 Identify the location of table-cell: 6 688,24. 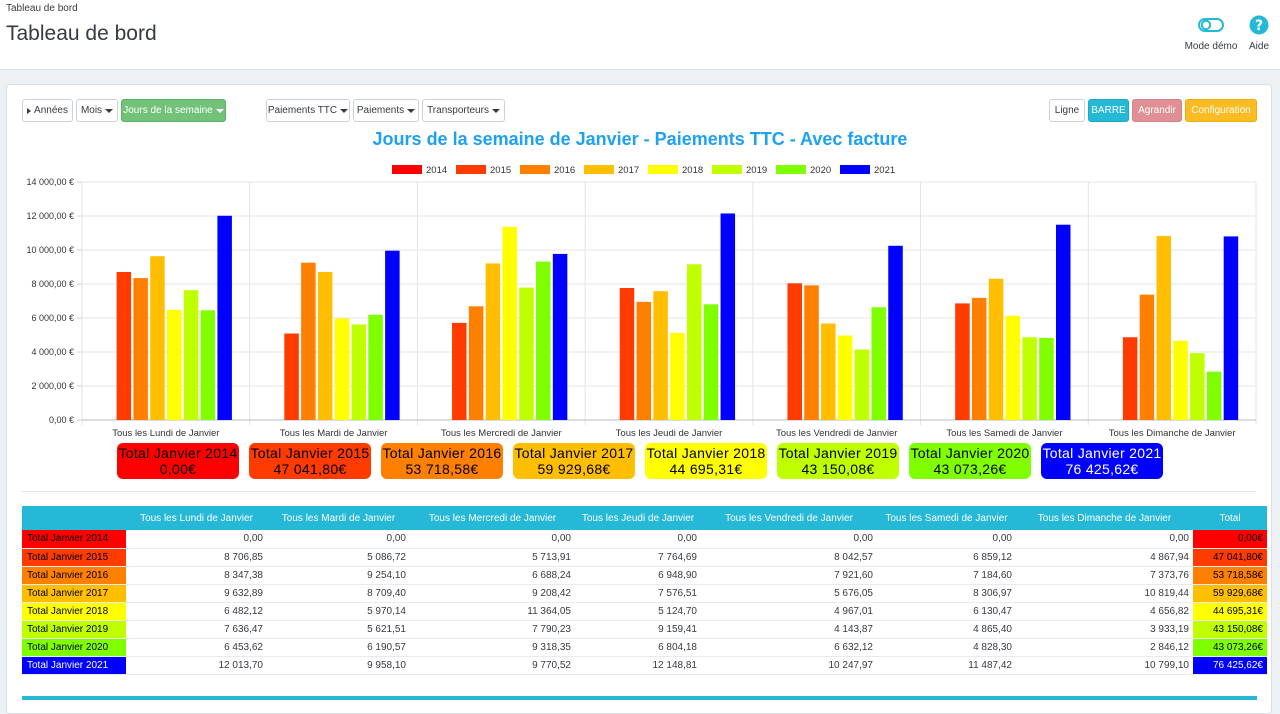
(492, 575).